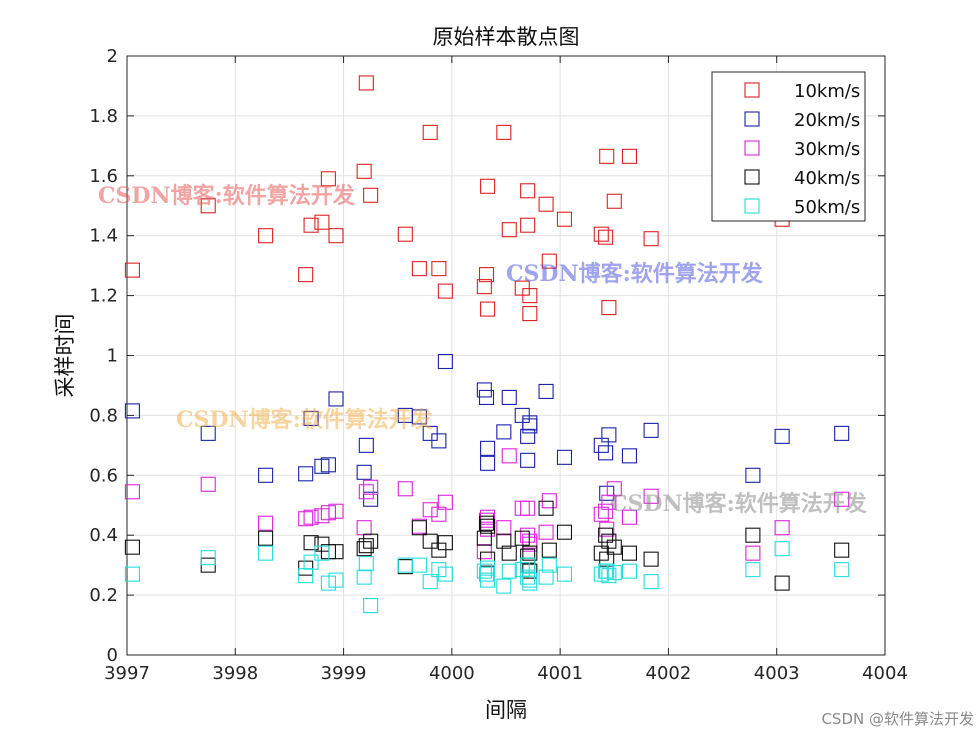 This screenshot has height=735, width=980. I want to click on y-tick-label: 1.4, so click(103, 236).